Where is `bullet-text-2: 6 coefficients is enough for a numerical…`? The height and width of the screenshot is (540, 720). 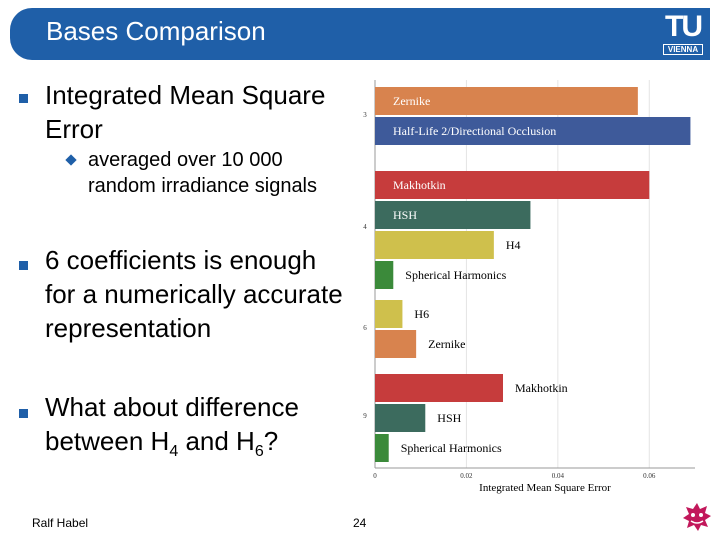 bullet-text-2: 6 coefficients is enough for a numerical… is located at coordinates (194, 294).